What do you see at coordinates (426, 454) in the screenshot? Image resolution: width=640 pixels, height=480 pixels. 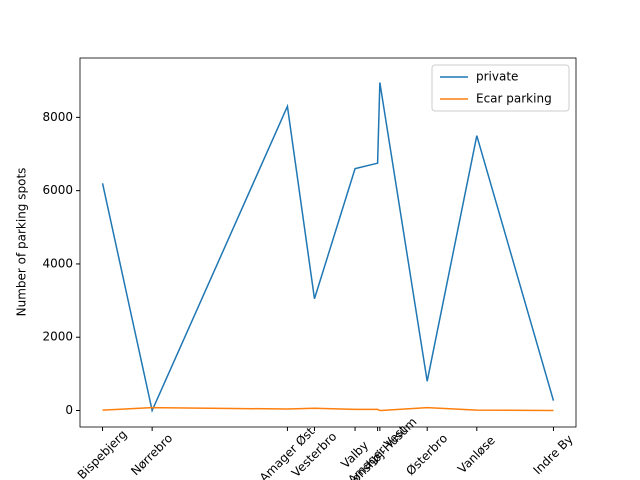 I see `x-tick-label: Østerbro` at bounding box center [426, 454].